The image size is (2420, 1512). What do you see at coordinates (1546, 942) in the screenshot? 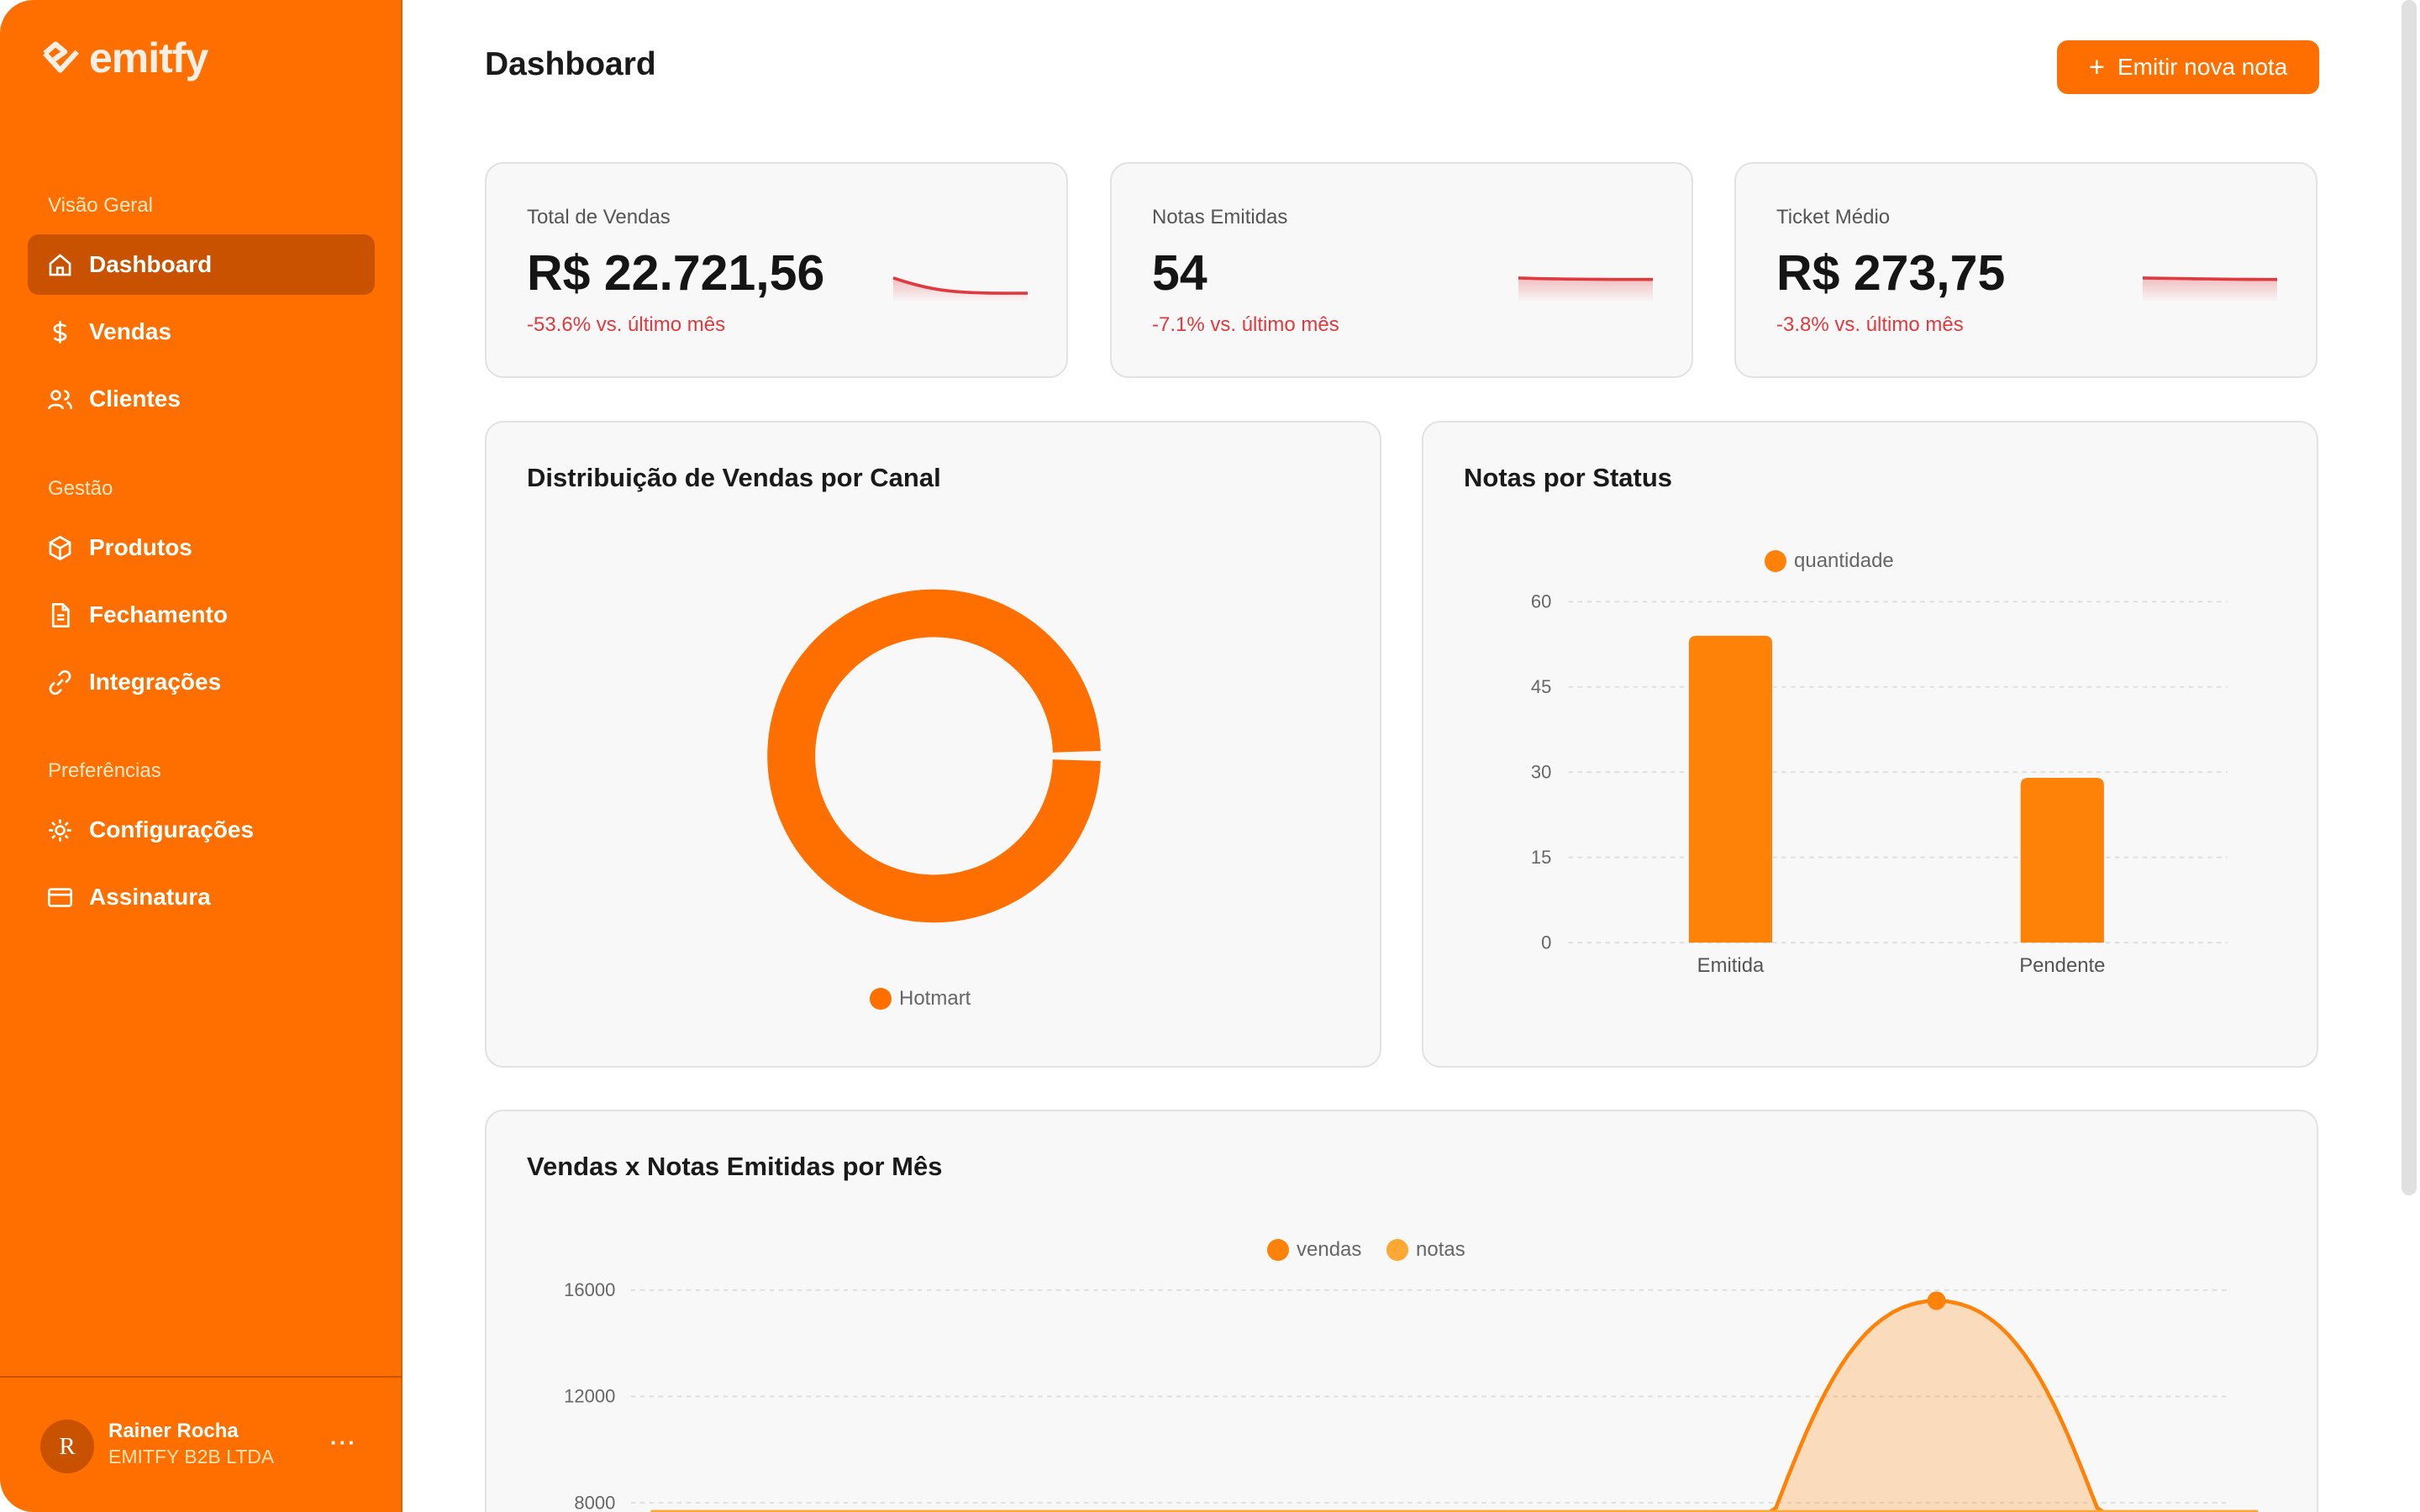
I see `y-tick-label: 0` at bounding box center [1546, 942].